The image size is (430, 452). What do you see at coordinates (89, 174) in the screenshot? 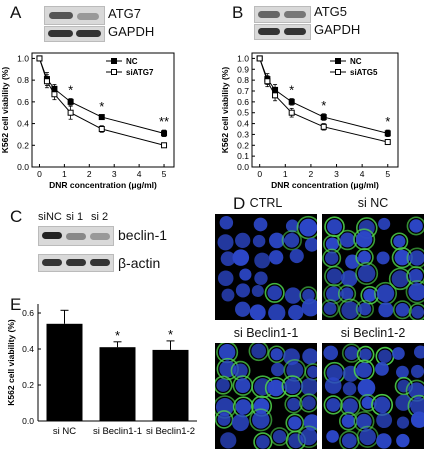
I see `chart-a-xtick-label: 2` at bounding box center [89, 174].